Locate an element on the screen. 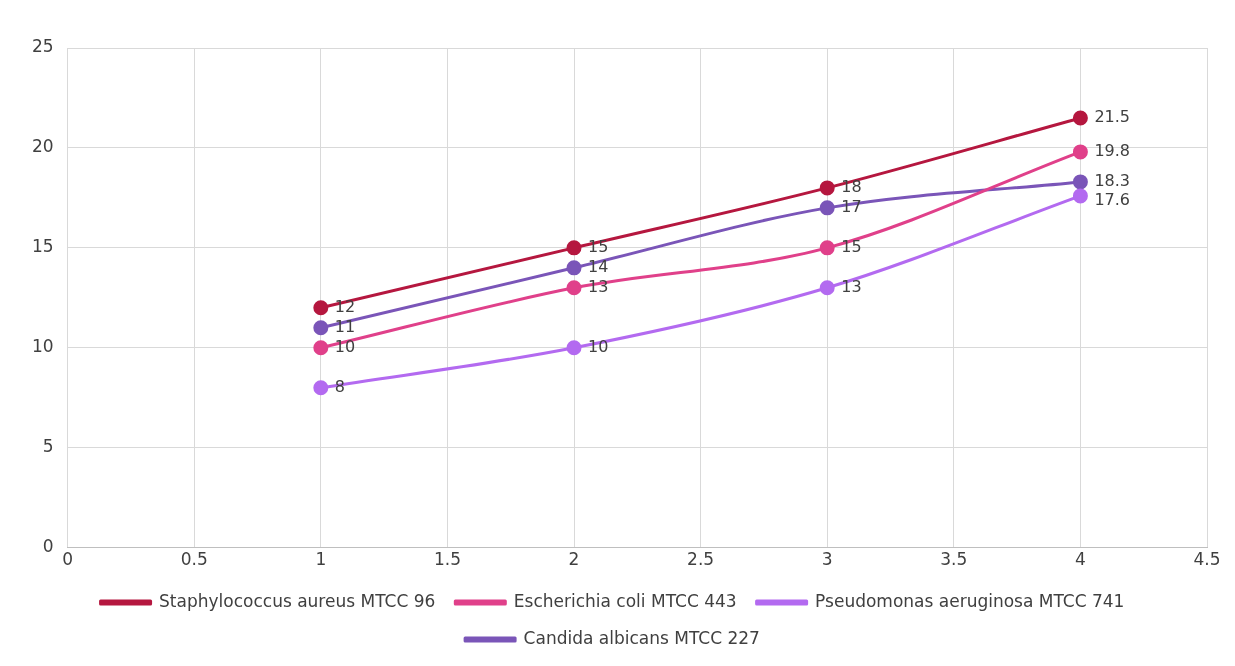  legend-label: Candida albicans MTCC 227 is located at coordinates (641, 637).